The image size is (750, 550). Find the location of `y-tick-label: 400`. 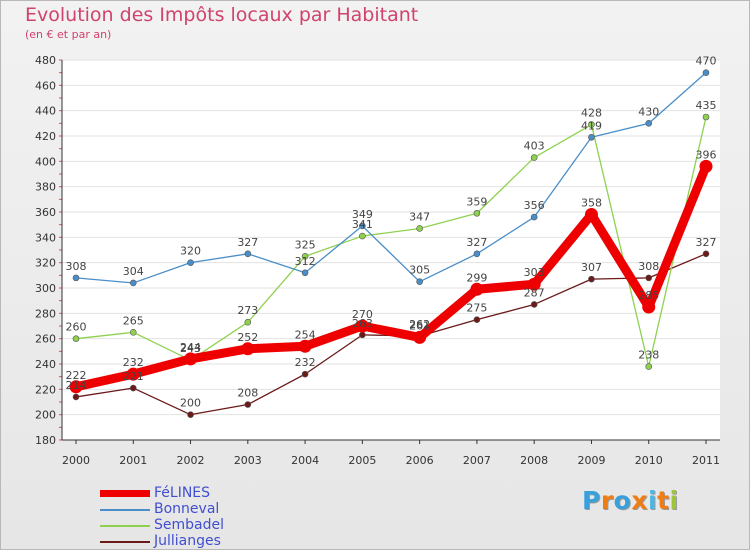

y-tick-label: 400 is located at coordinates (45, 161).